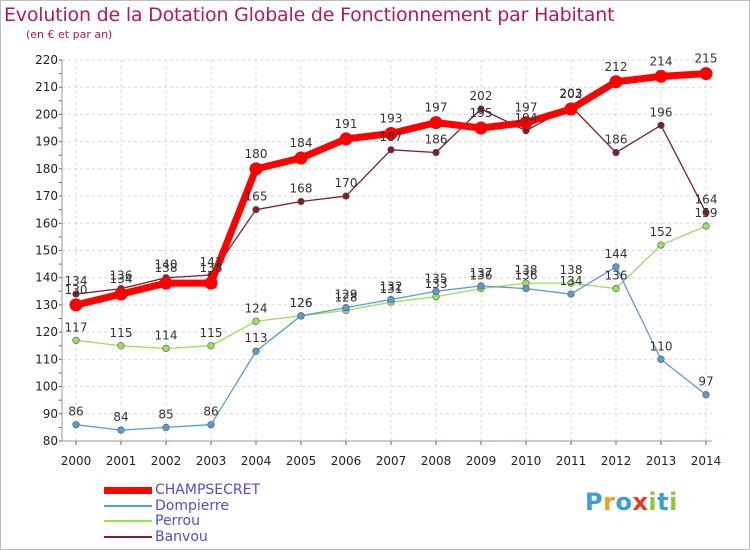  Describe the element at coordinates (46, 223) in the screenshot. I see `y-tick-label: 160` at that location.